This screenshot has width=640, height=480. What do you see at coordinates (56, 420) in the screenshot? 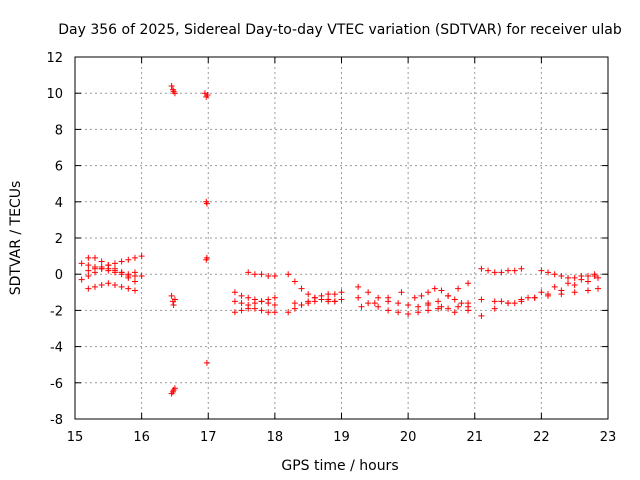
I see `y-tick-label: -8` at bounding box center [56, 420].